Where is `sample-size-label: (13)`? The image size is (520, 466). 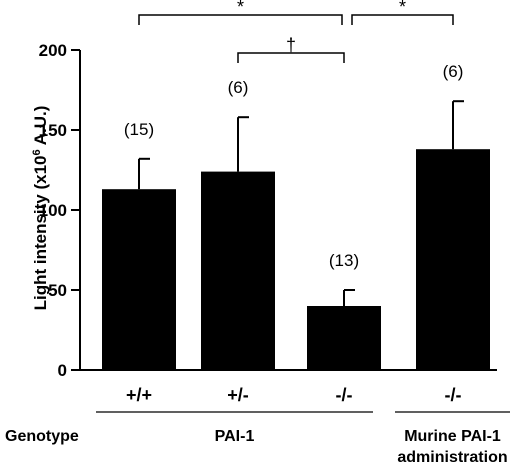
sample-size-label: (13) is located at coordinates (344, 260).